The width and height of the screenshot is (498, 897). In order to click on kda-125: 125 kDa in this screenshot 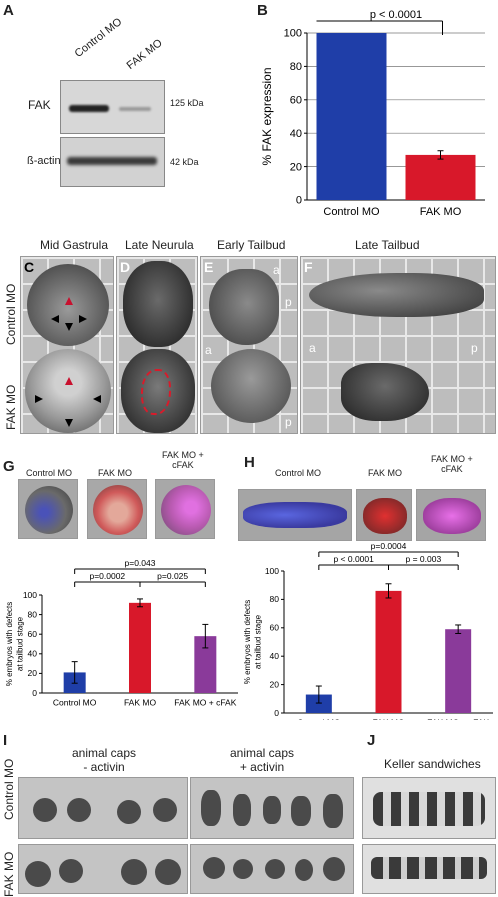, I will do `click(187, 103)`.